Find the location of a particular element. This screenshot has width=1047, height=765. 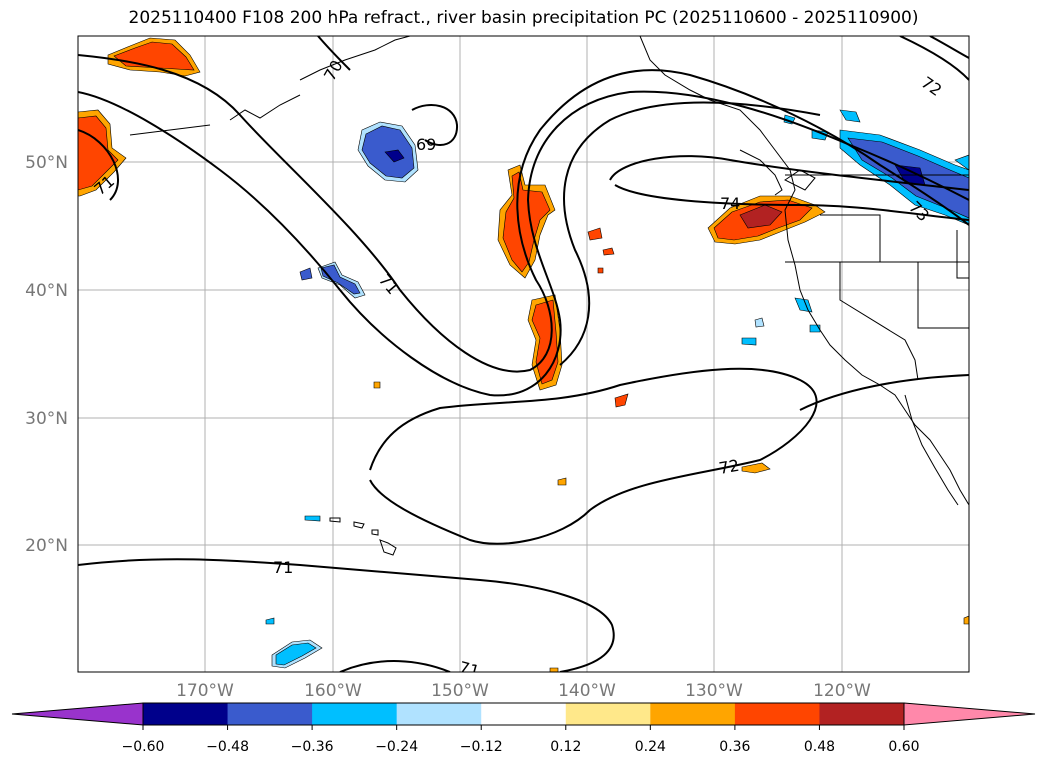

colorbar-tick-label: −0.24 is located at coordinates (396, 747).